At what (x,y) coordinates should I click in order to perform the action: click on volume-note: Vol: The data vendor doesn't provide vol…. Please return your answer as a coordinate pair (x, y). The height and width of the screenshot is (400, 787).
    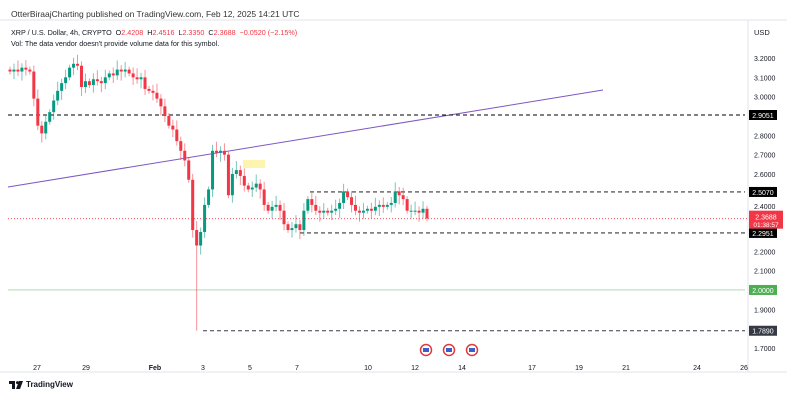
    Looking at the image, I should click on (115, 43).